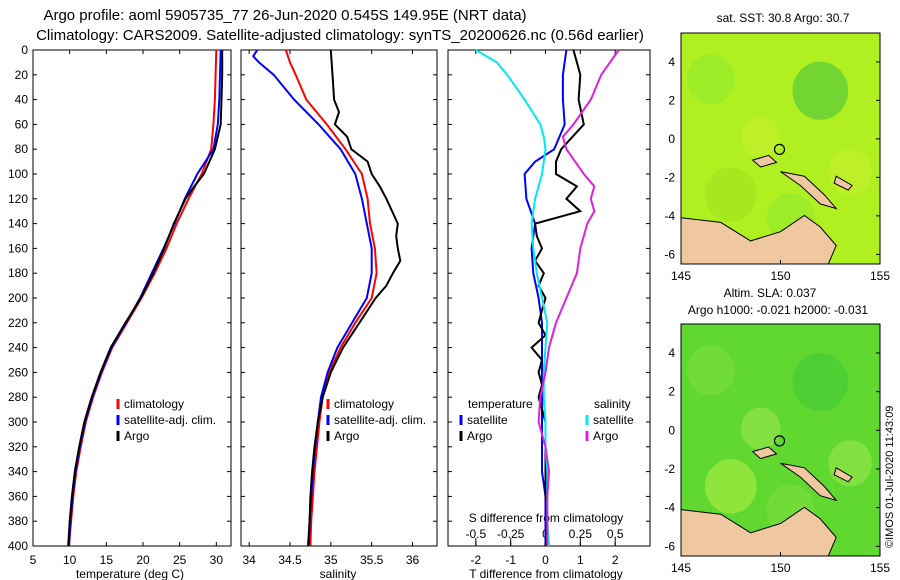 This screenshot has height=580, width=900. What do you see at coordinates (217, 560) in the screenshot?
I see `x-tick-label: 30` at bounding box center [217, 560].